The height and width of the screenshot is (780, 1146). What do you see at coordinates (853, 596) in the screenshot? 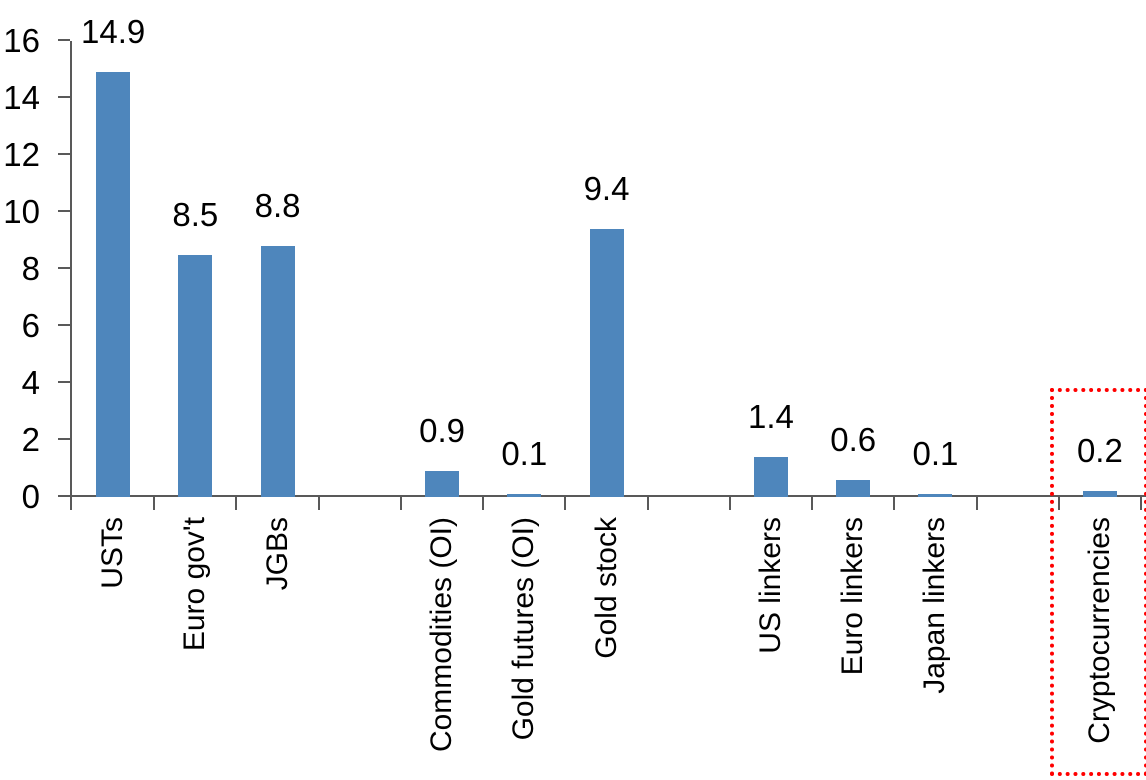
I see `x-category-label: Euro linkers` at bounding box center [853, 596].